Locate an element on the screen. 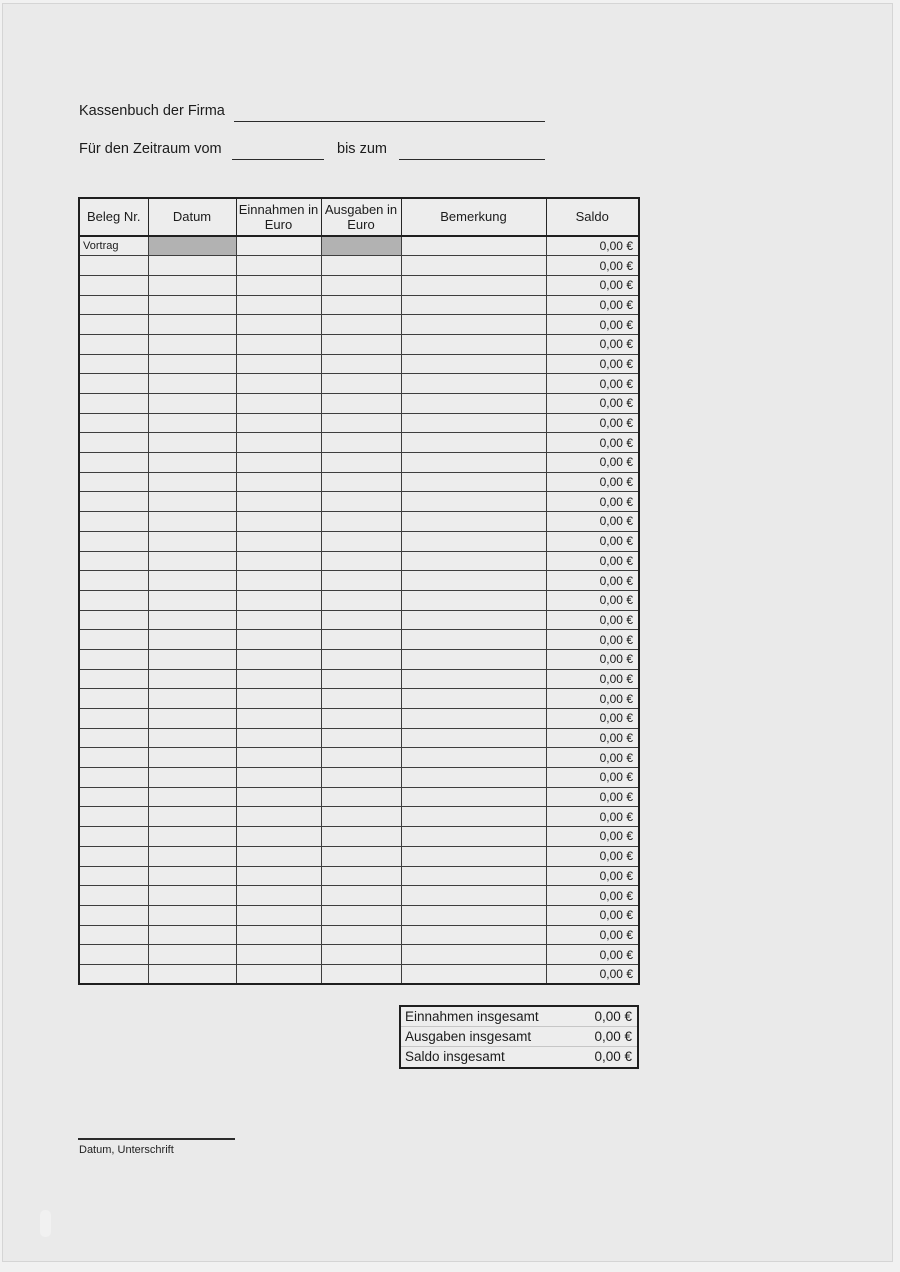  total-label: Einnahmen insgesamt is located at coordinates (472, 1017).